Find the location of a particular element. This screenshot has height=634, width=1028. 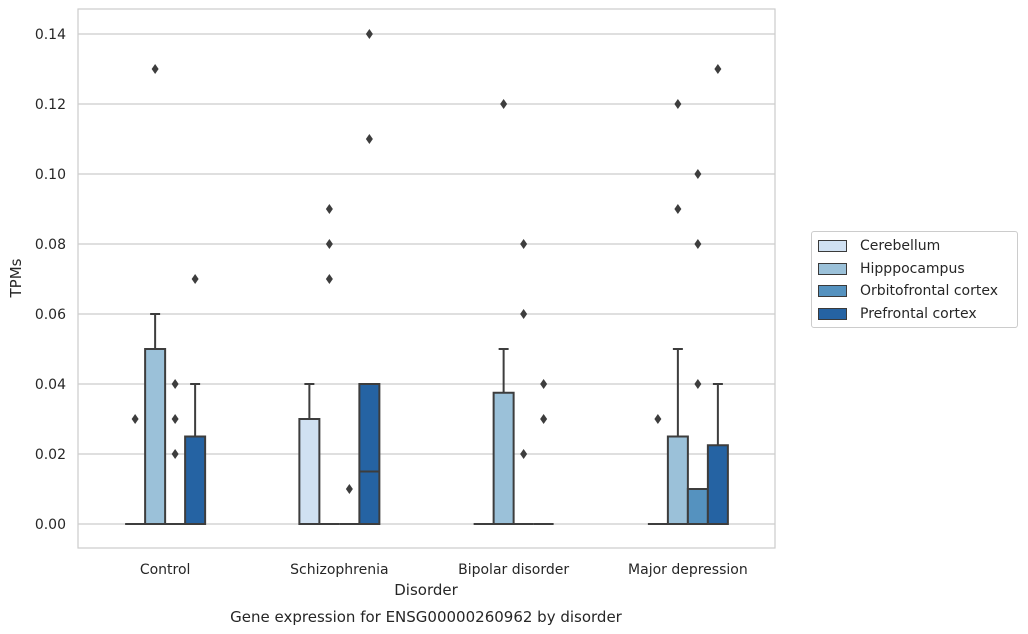

legend-item: Orbitofrontal cortex is located at coordinates (914, 291).